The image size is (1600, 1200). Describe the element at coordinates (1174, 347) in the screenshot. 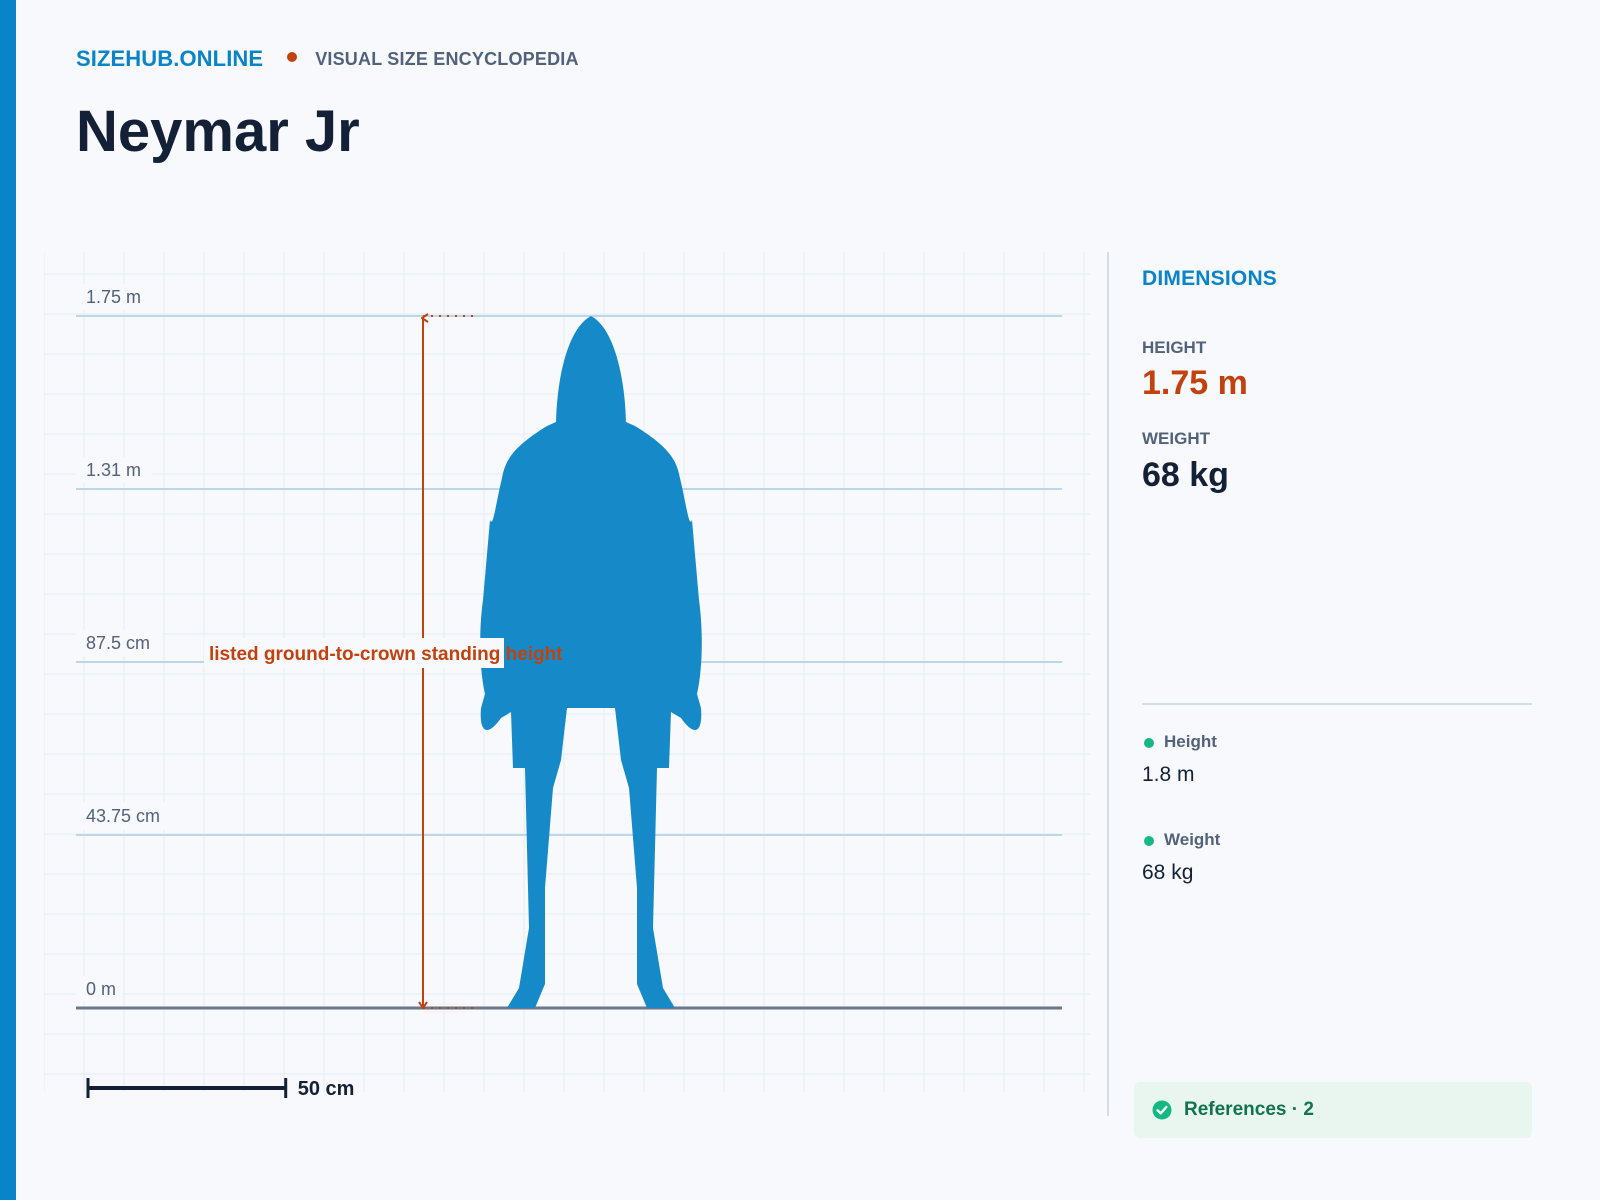

I see `height-label: HEIGHT` at that location.